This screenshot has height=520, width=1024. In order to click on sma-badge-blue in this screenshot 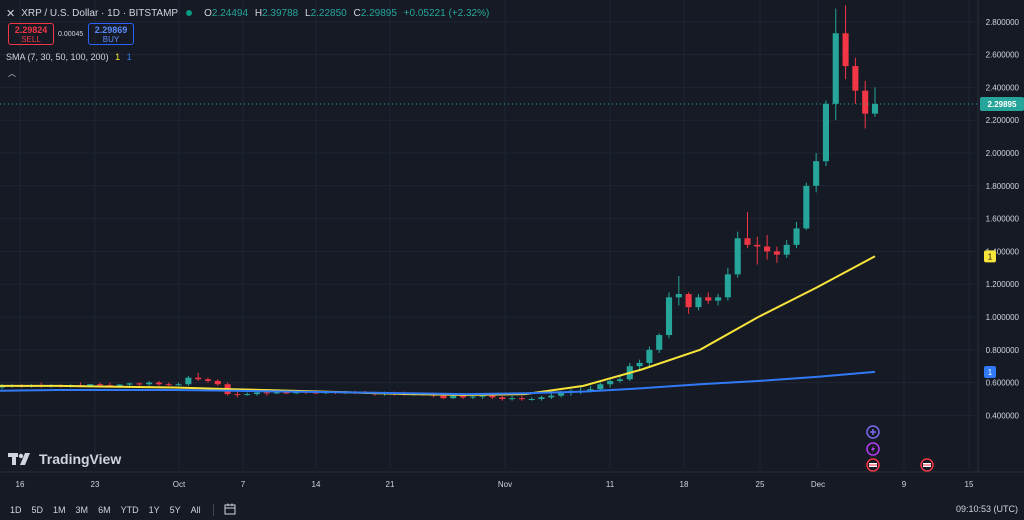, I will do `click(990, 371)`.